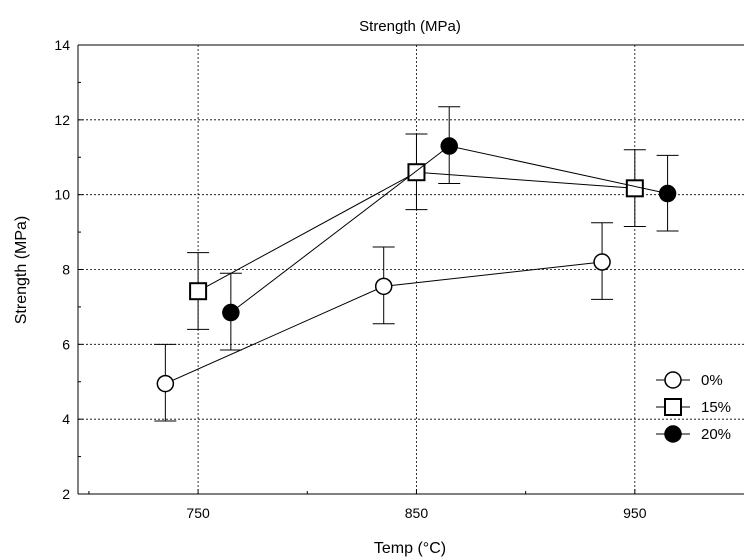  Describe the element at coordinates (66, 344) in the screenshot. I see `y-tick-label: 6` at that location.